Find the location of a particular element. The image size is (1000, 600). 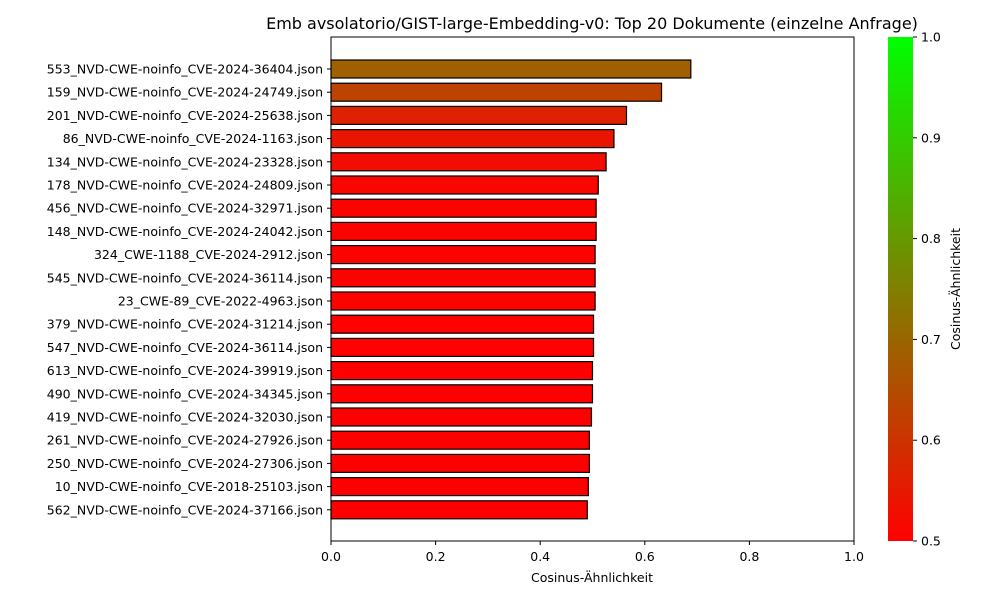

y-tick-label: 490_NVD-CWE-noinfo_CVE-2024-34345.json is located at coordinates (185, 393).